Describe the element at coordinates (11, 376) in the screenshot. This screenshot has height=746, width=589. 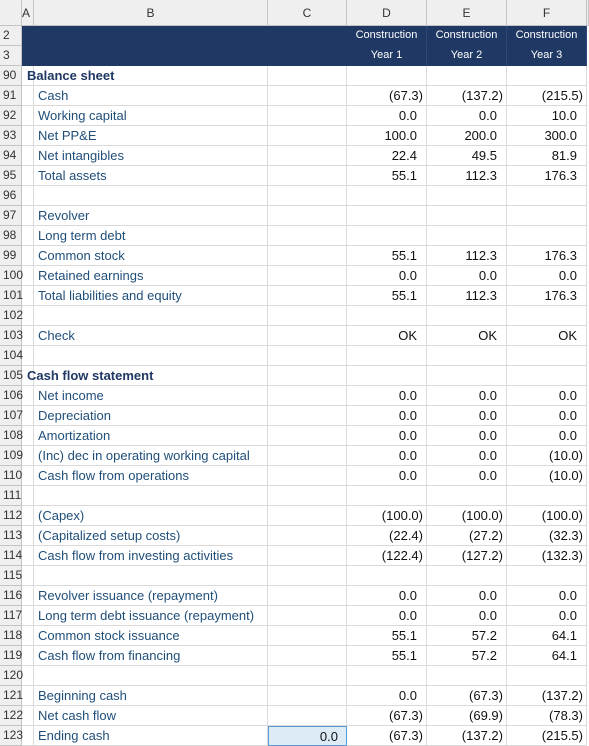
I see `row-number: 105` at that location.